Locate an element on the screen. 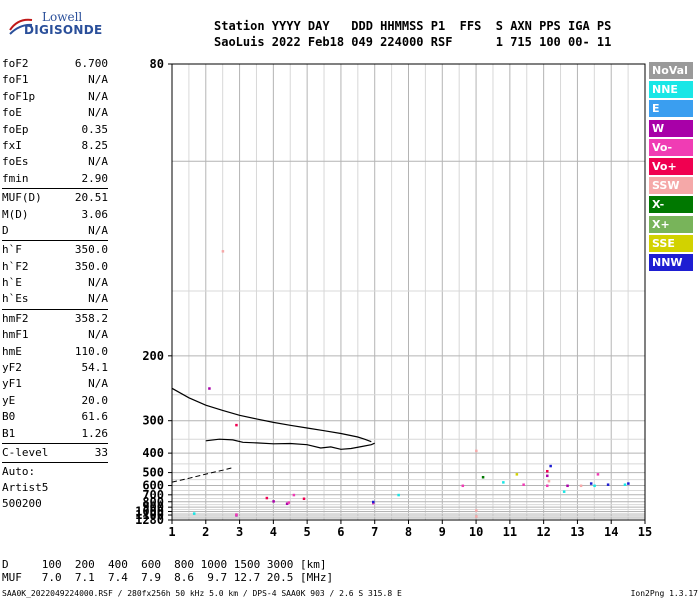 The width and height of the screenshot is (700, 600). y-tick-label: 400 is located at coordinates (153, 453).